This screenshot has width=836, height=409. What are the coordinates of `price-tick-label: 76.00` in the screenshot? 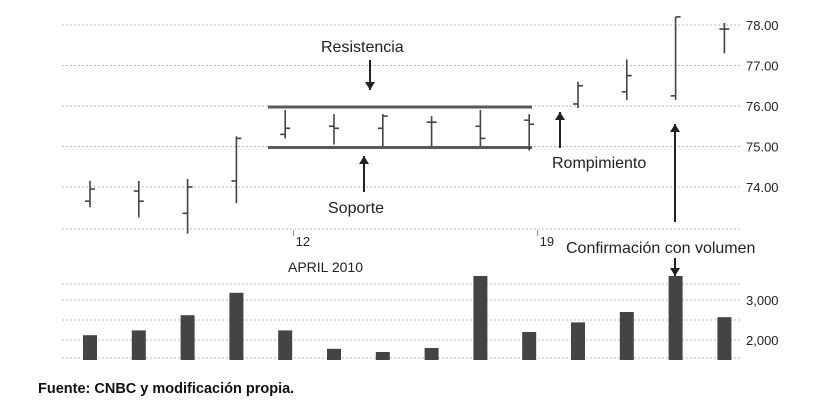 It's located at (762, 106).